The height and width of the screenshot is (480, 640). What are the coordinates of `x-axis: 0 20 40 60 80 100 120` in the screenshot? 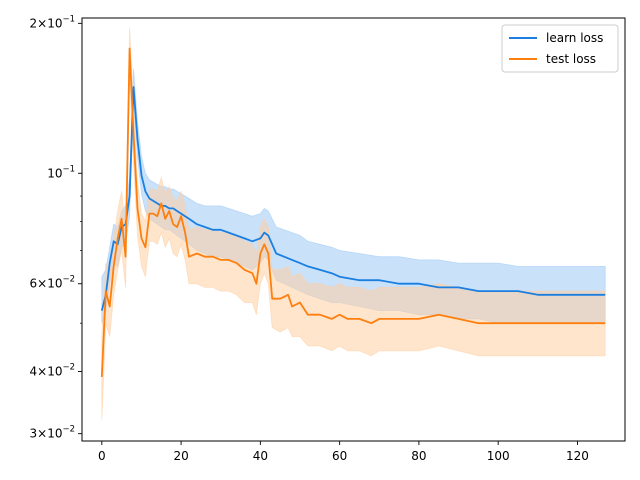 It's located at (343, 452).